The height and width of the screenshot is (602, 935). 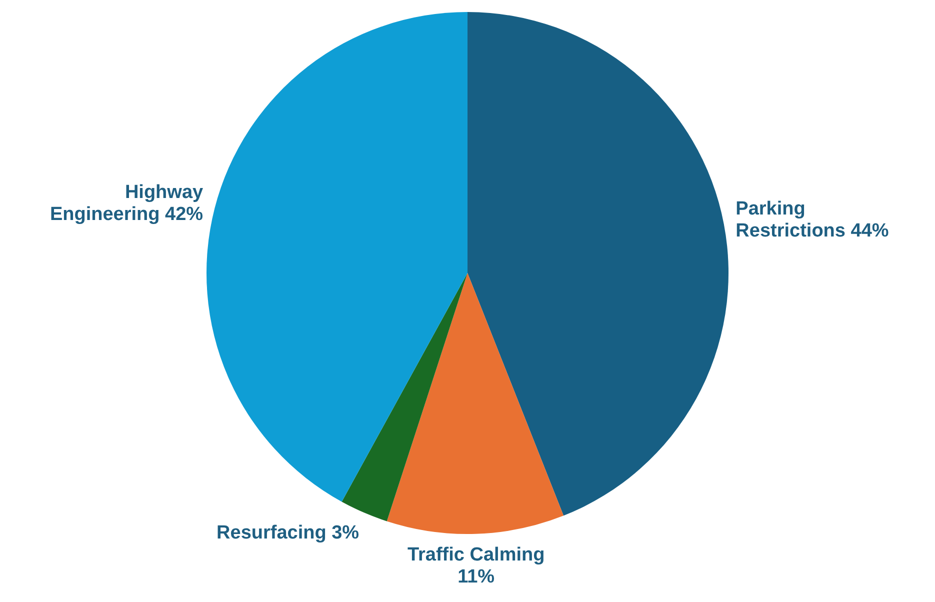 What do you see at coordinates (812, 220) in the screenshot?
I see `slice-label: Parking Restrictions 44%` at bounding box center [812, 220].